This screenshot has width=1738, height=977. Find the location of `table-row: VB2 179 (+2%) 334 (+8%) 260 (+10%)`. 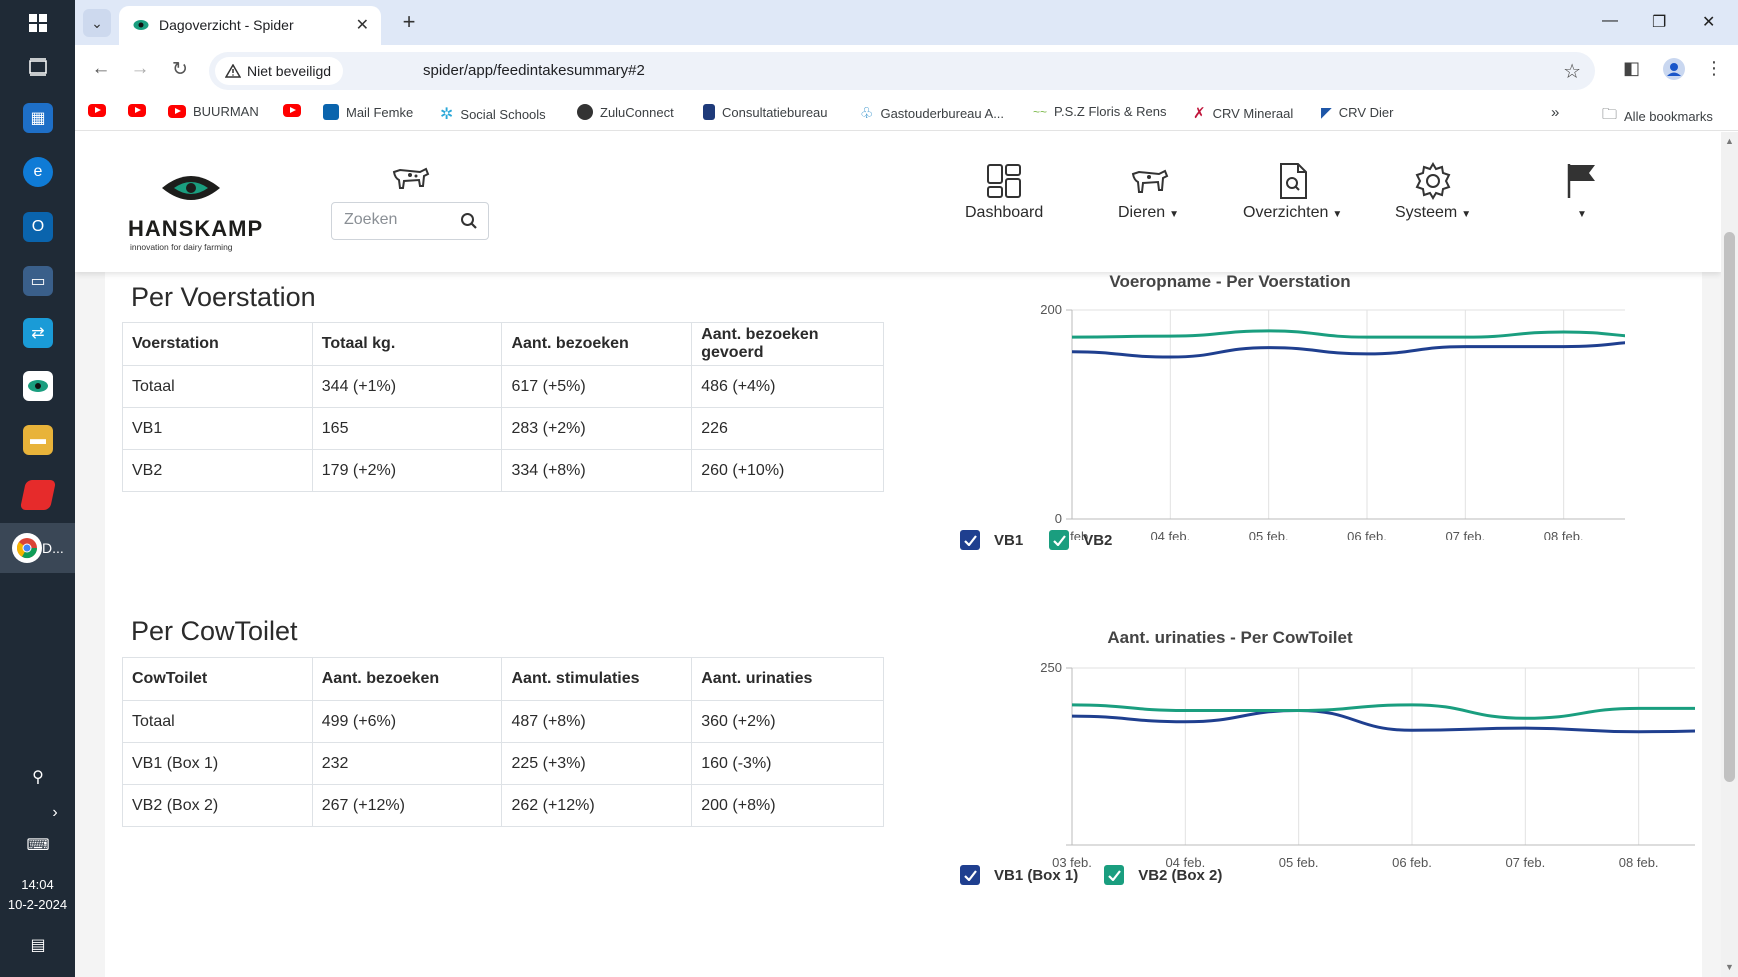

table-row: VB2 179 (+2%) 334 (+8%) 260 (+10%) is located at coordinates (503, 470).